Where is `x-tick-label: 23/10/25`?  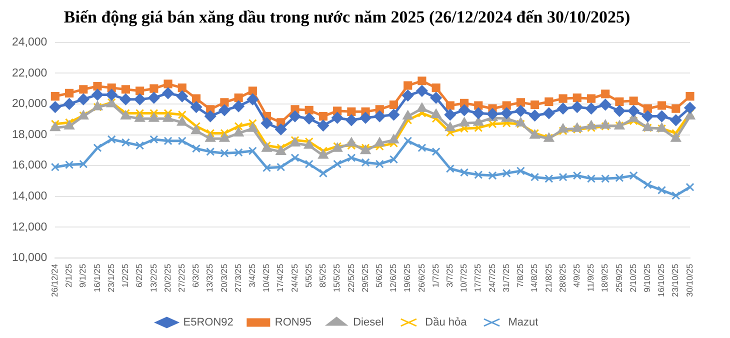
x-tick-label: 23/10/25 is located at coordinates (675, 281).